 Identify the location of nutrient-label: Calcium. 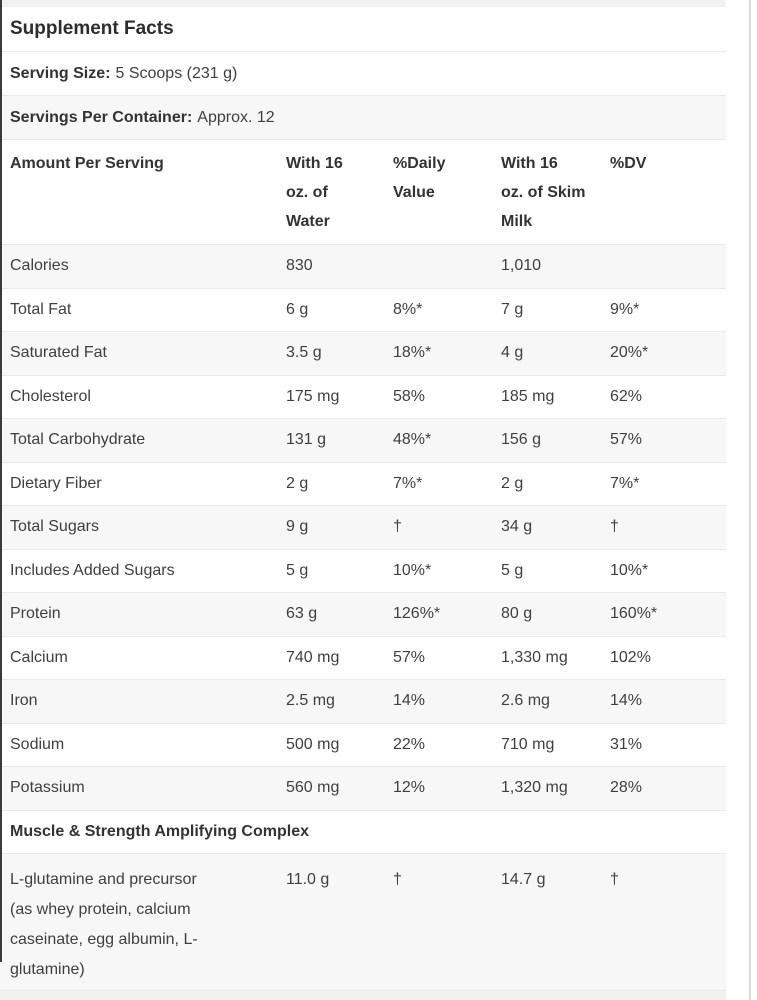
(39, 657).